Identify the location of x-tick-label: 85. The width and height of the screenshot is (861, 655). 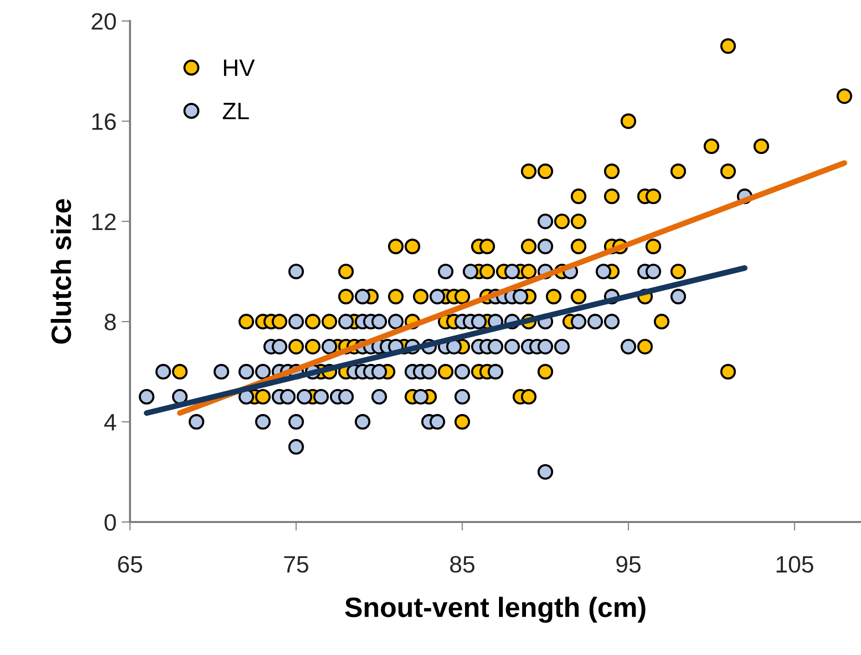
(462, 564).